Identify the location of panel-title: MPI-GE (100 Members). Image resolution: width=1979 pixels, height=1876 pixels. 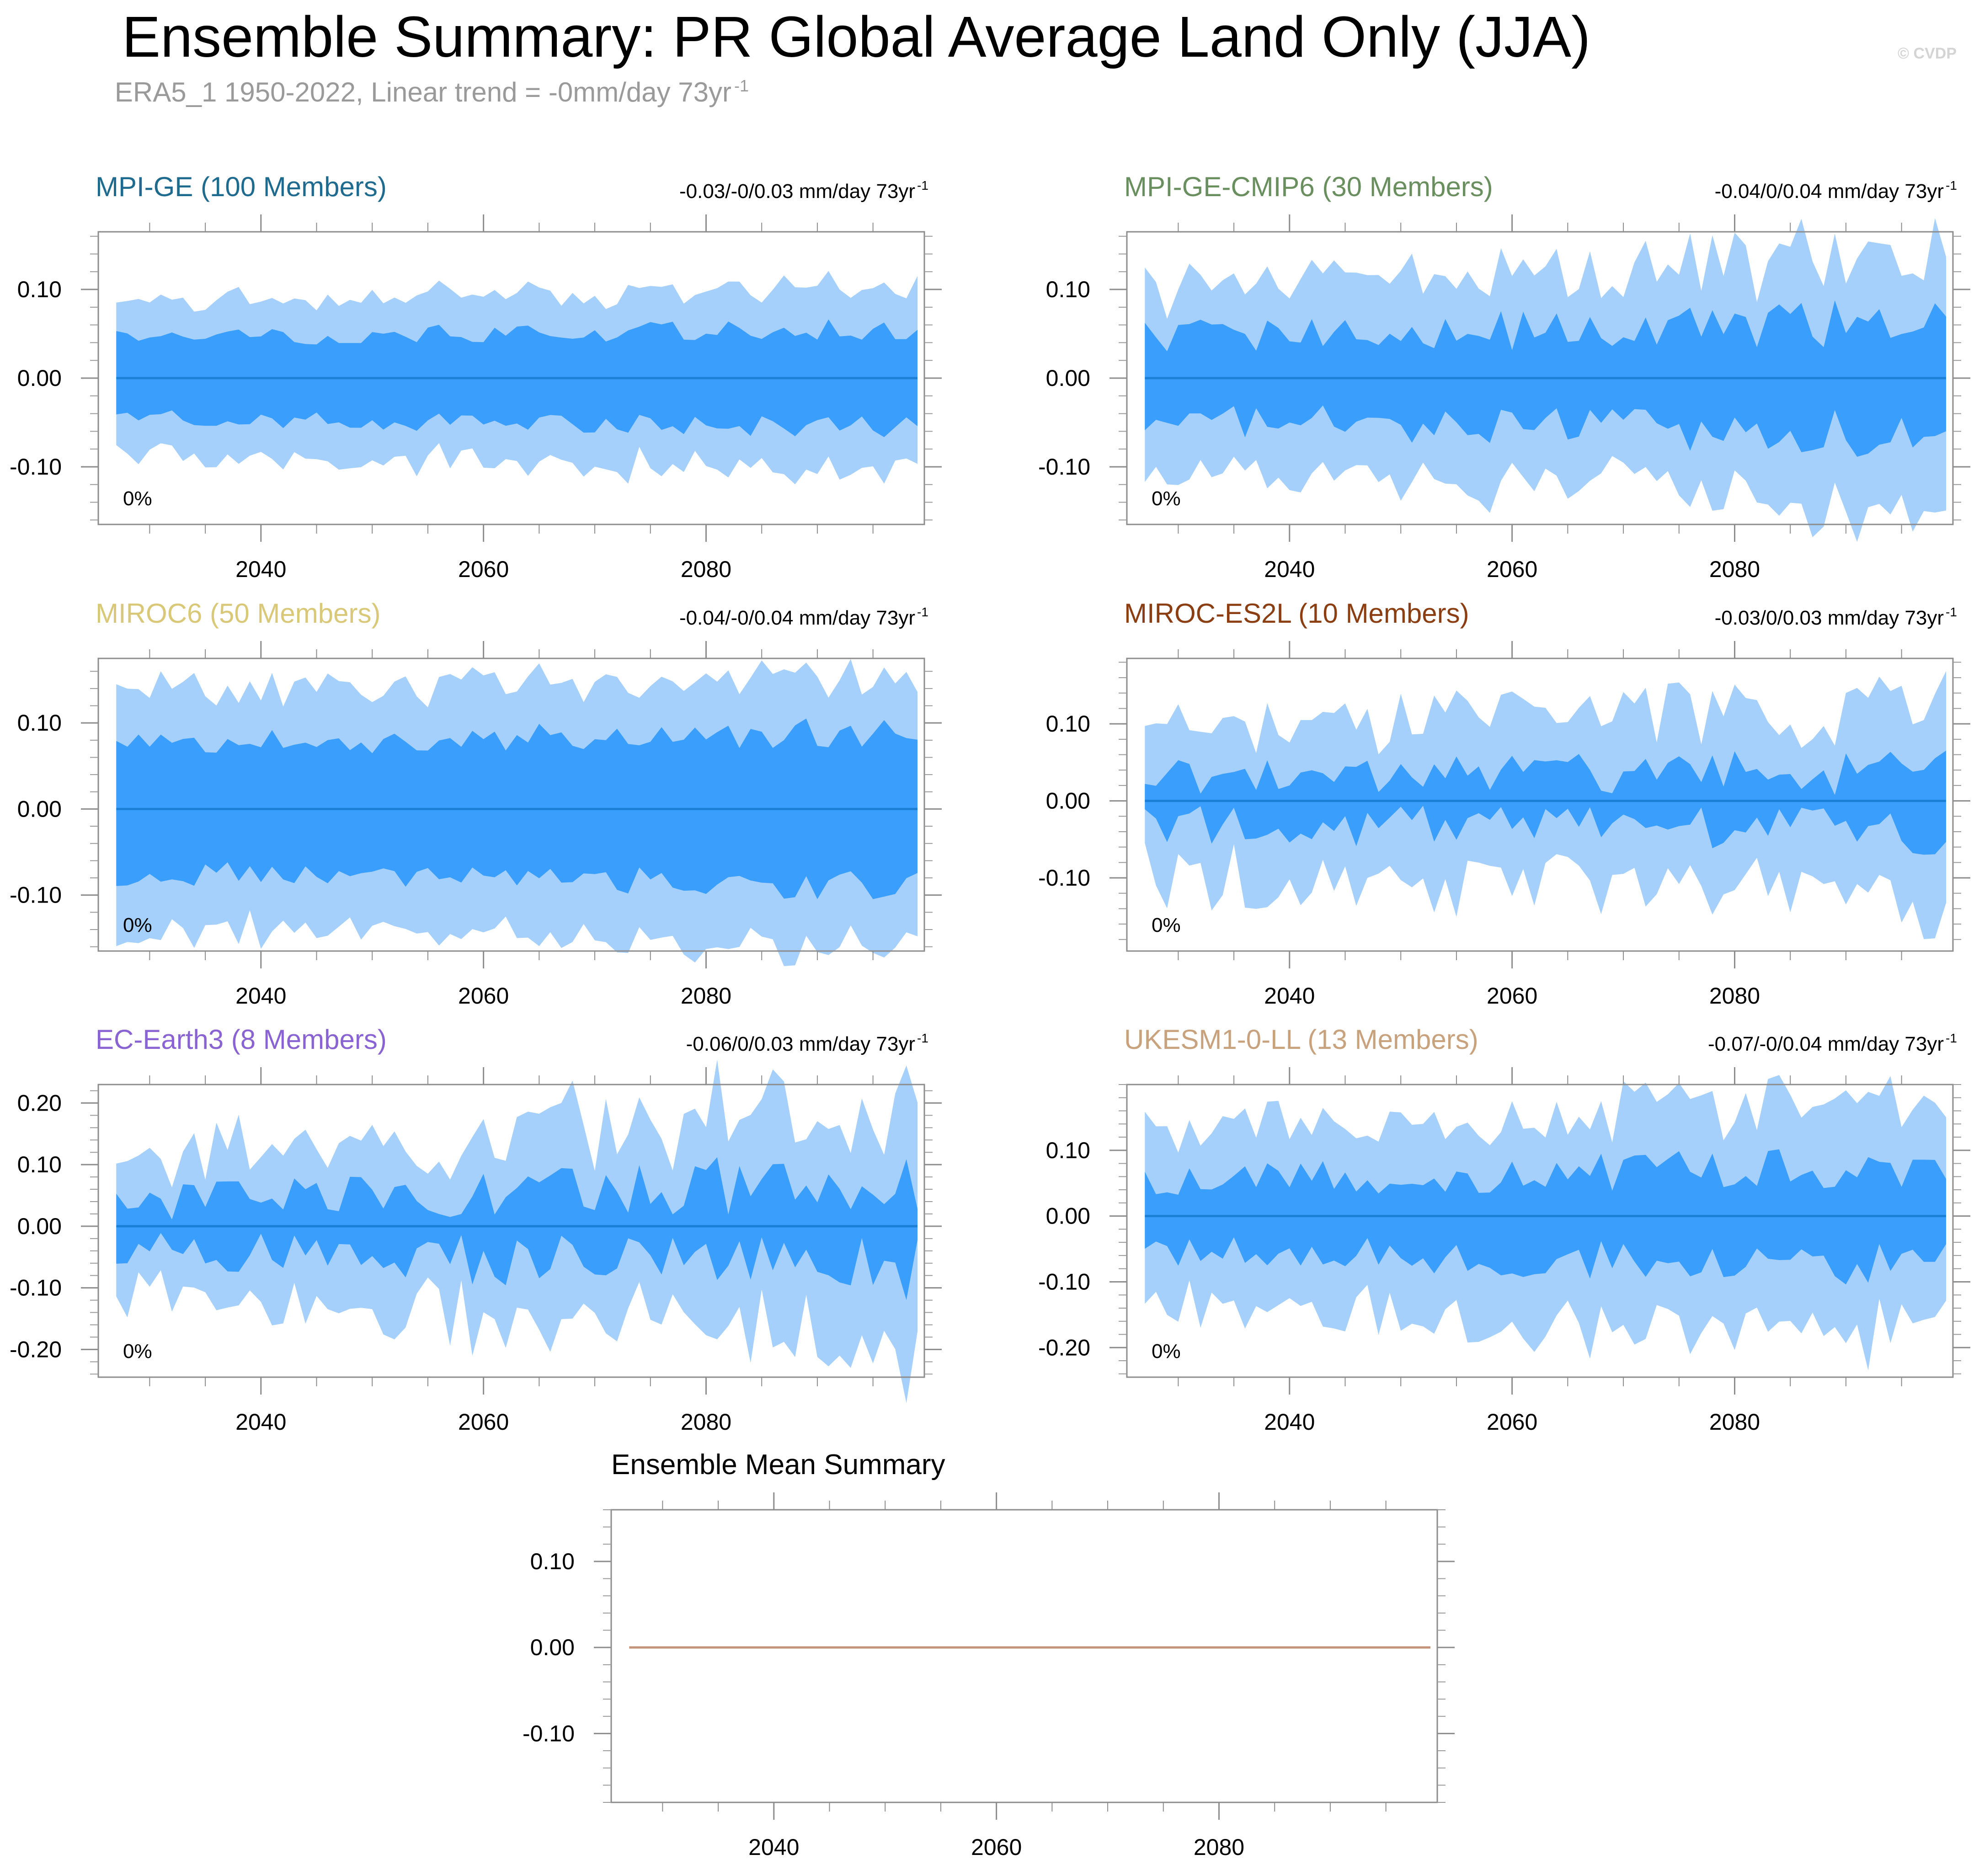
(241, 186).